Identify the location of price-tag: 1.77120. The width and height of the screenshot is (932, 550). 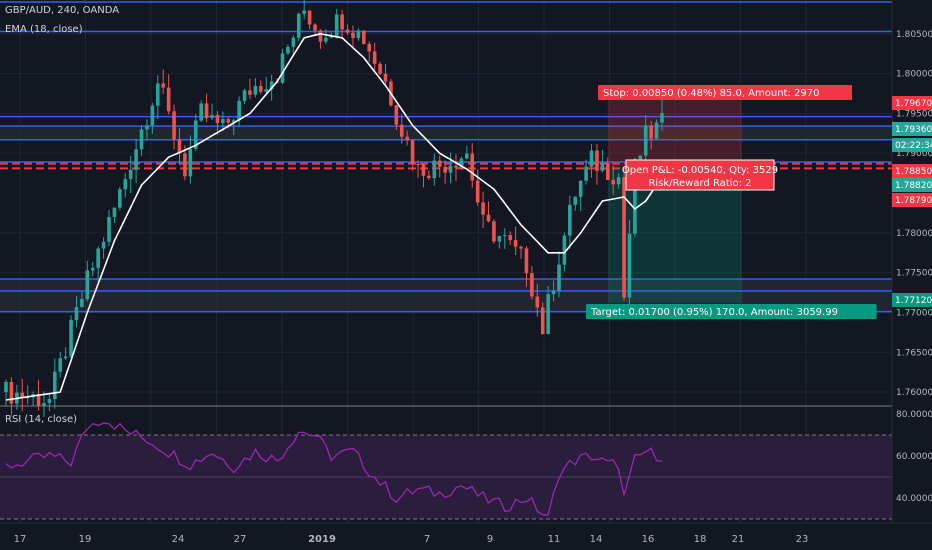
(913, 301).